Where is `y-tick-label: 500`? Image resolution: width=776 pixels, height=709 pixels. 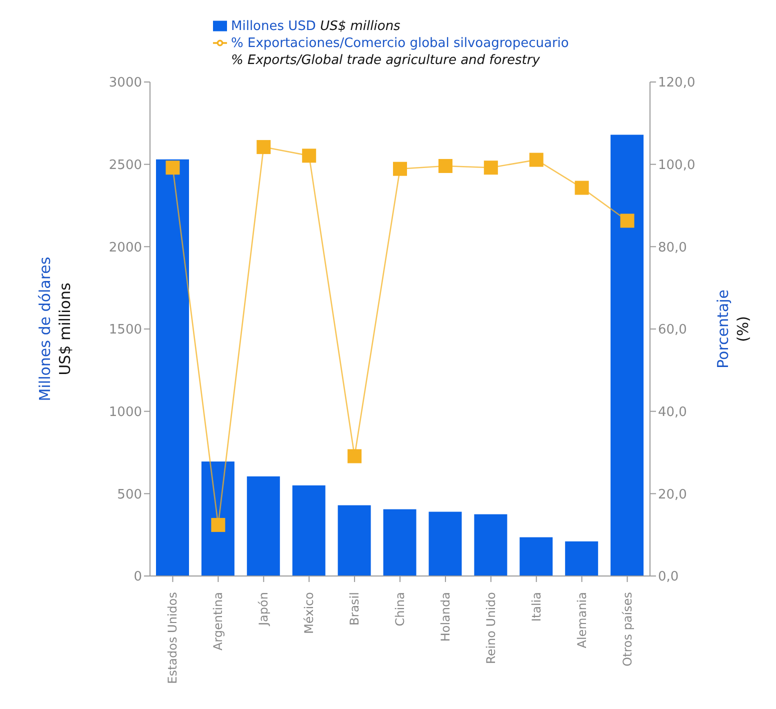 y-tick-label: 500 is located at coordinates (129, 494).